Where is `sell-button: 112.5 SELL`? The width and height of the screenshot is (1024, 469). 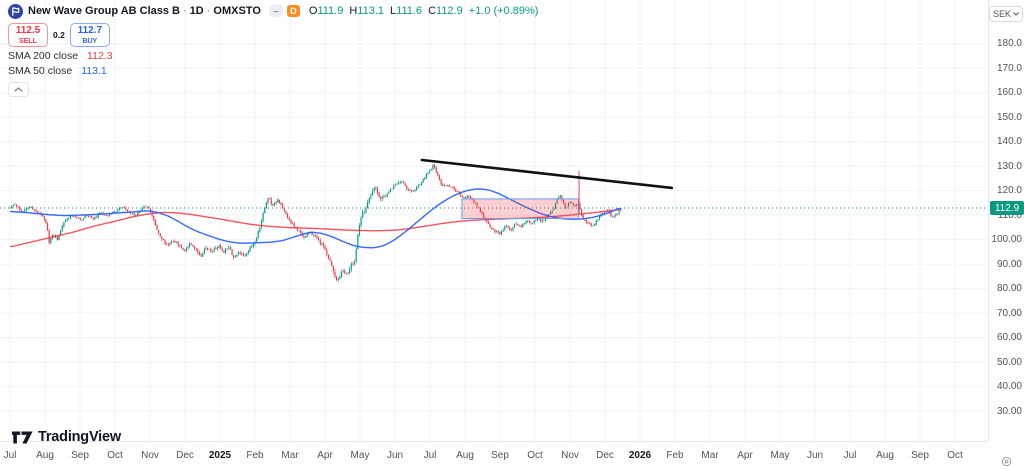 sell-button: 112.5 SELL is located at coordinates (28, 35).